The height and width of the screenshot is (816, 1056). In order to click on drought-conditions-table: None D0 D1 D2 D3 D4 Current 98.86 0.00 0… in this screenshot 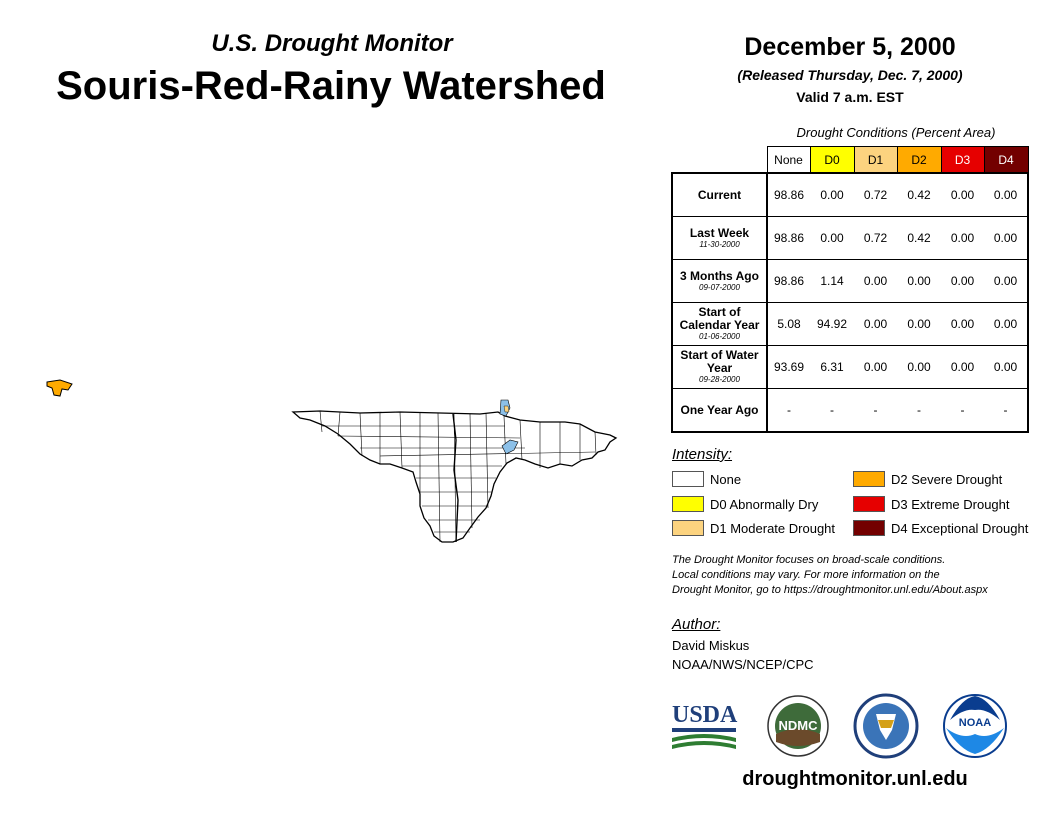, I will do `click(850, 289)`.